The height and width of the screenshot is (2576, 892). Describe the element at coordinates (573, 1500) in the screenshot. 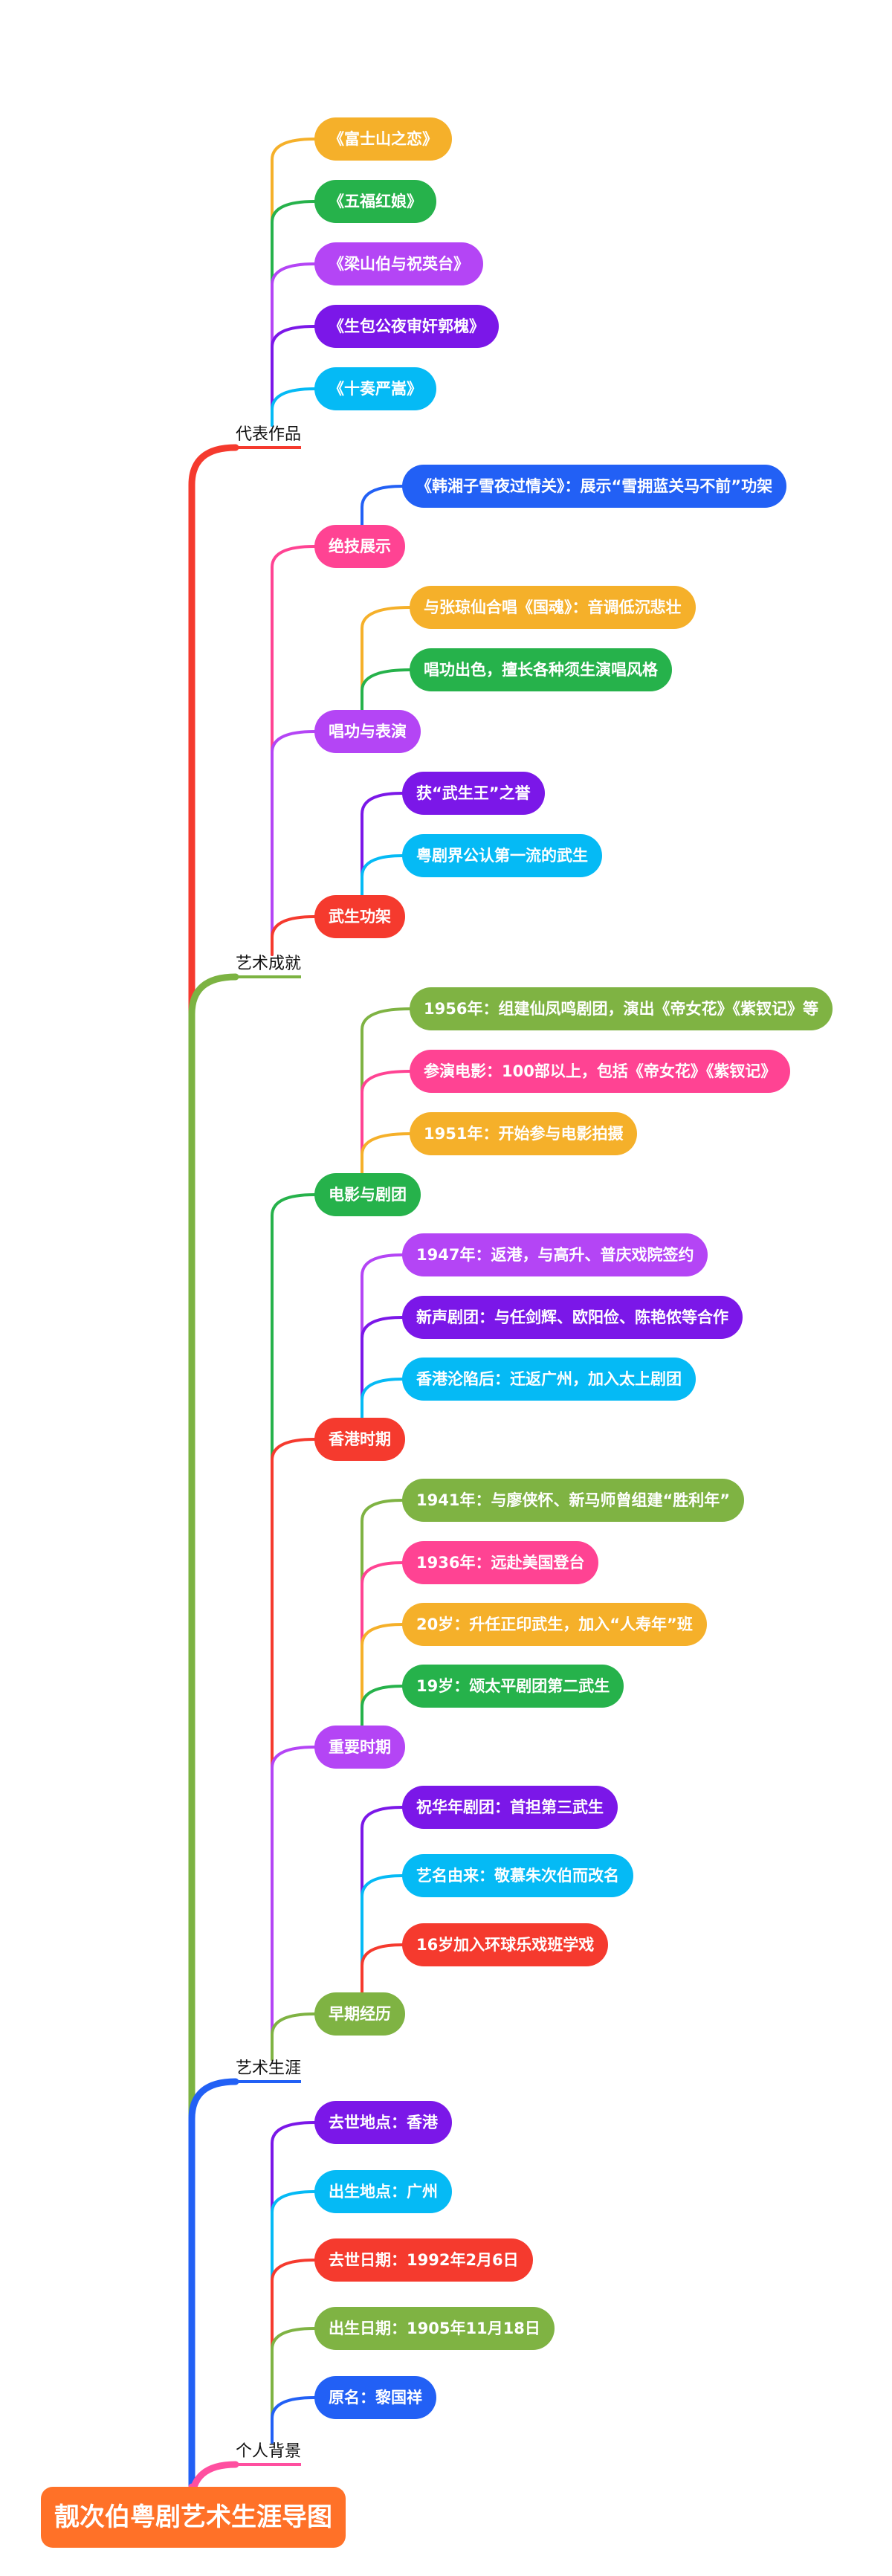

I see `node: 1941年：与廖侠怀、新马师曾组建“胜利年”` at that location.